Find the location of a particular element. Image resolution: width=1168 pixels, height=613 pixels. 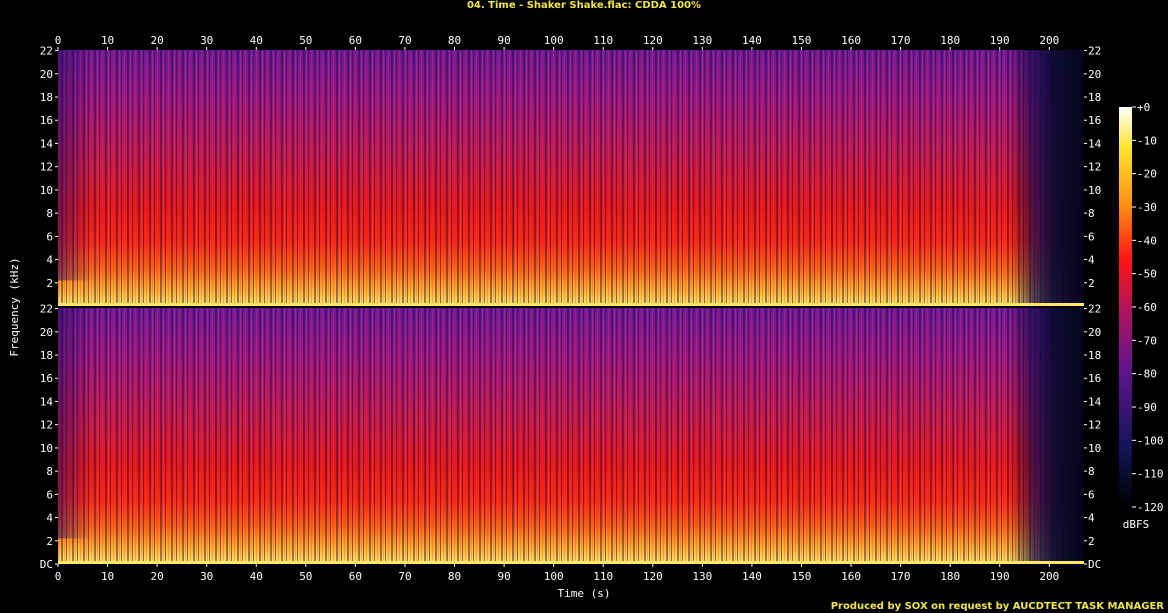

x-tick-label: 150 is located at coordinates (802, 576).